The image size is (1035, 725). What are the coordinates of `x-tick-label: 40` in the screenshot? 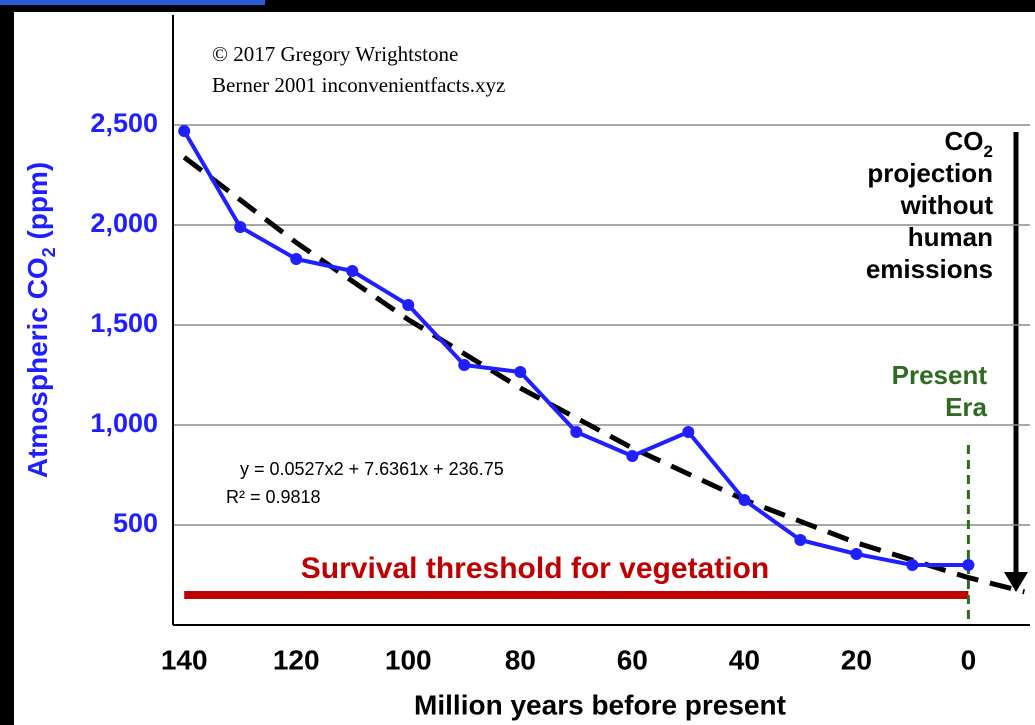 It's located at (744, 659).